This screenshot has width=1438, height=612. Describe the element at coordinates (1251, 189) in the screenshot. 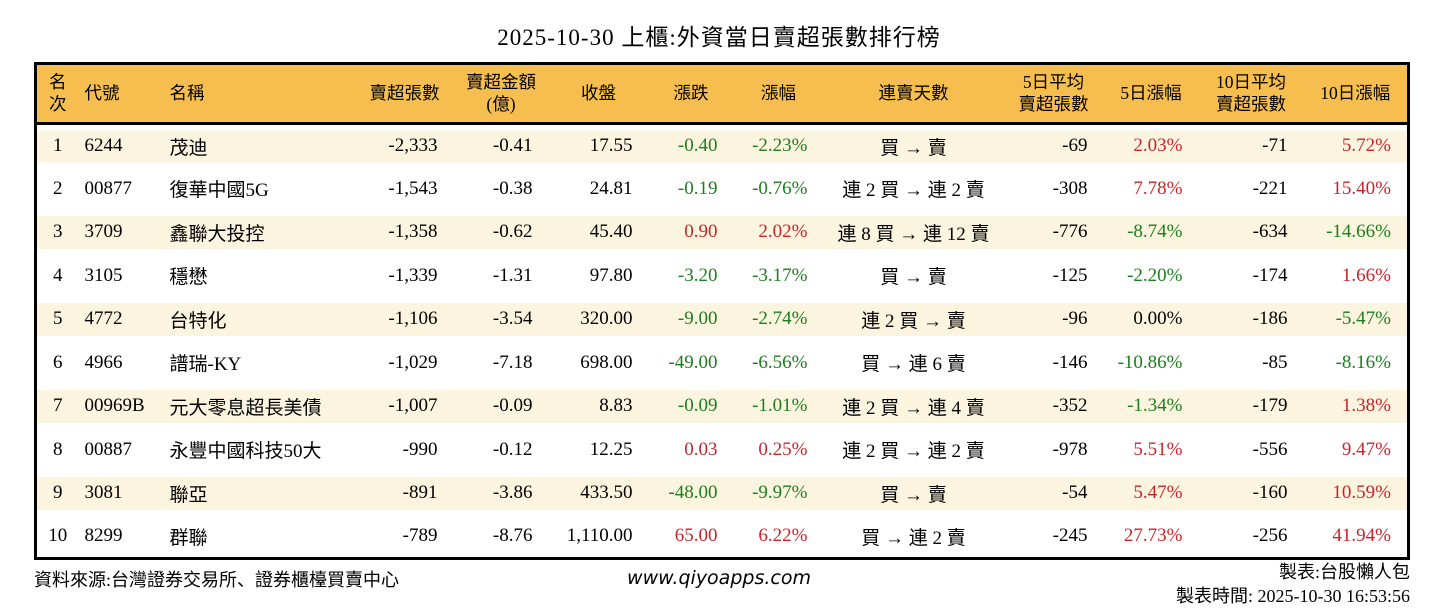

I see `cell-avg10: -221` at that location.